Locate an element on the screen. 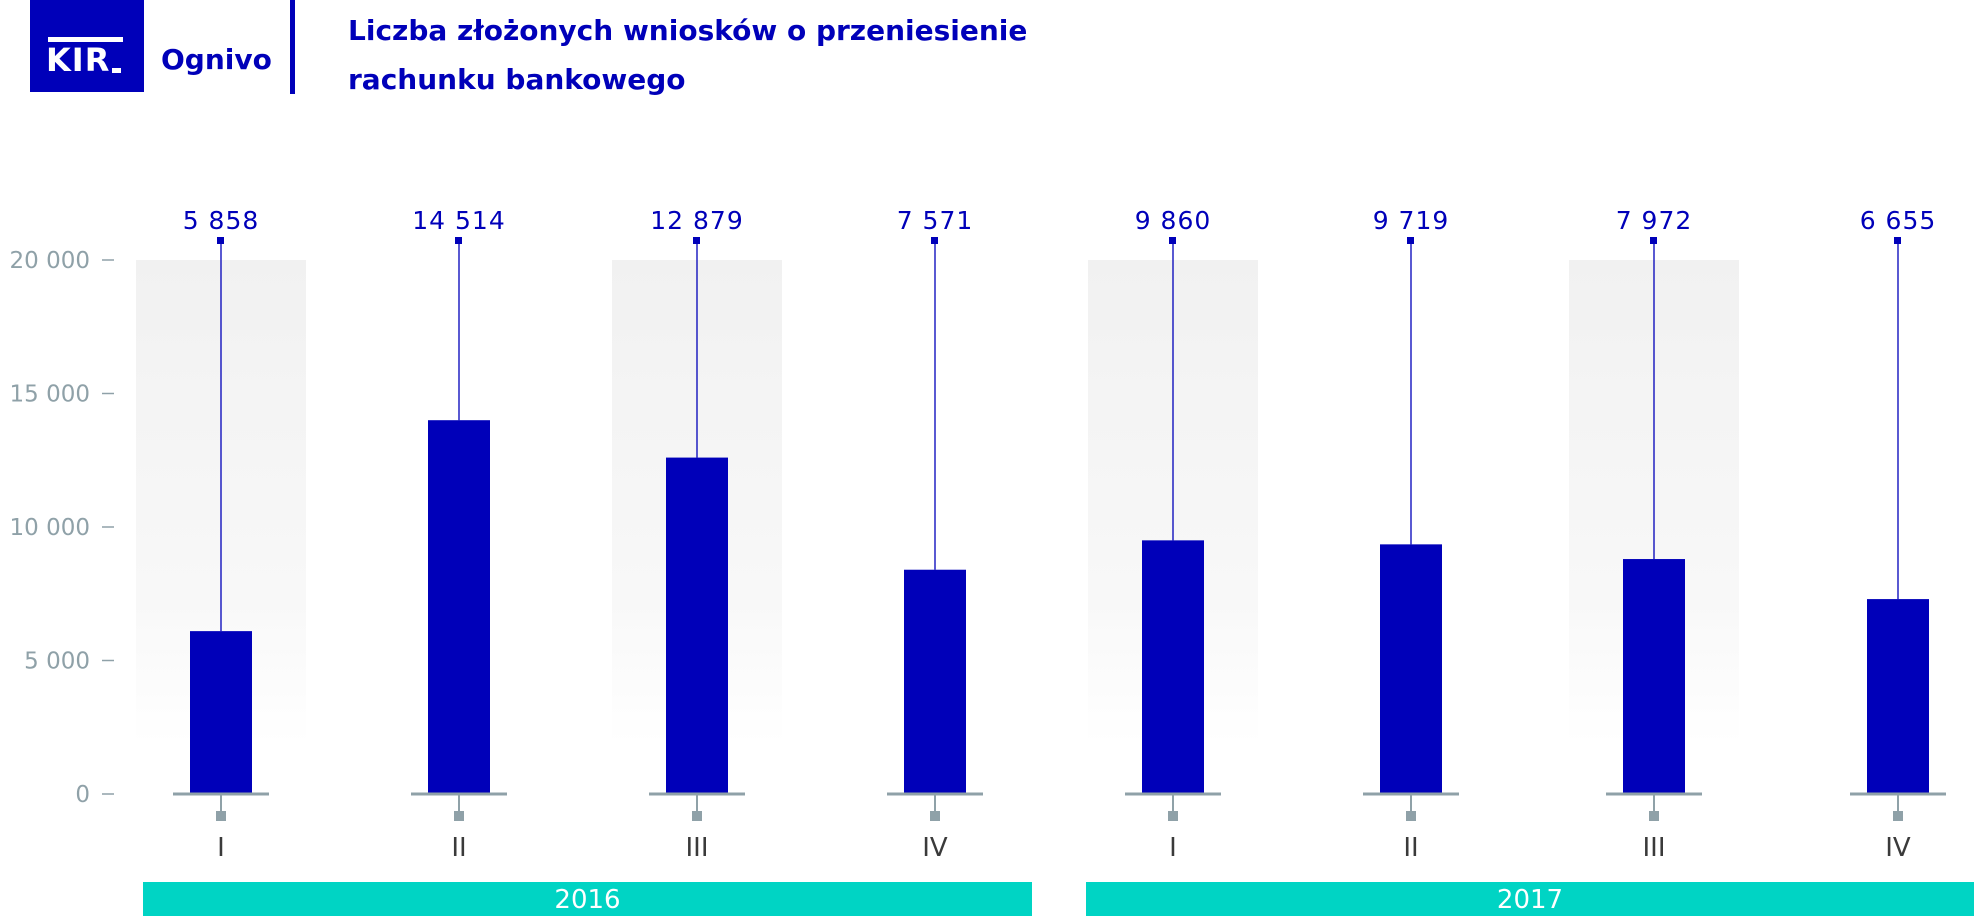  header-divider is located at coordinates (292, 47).